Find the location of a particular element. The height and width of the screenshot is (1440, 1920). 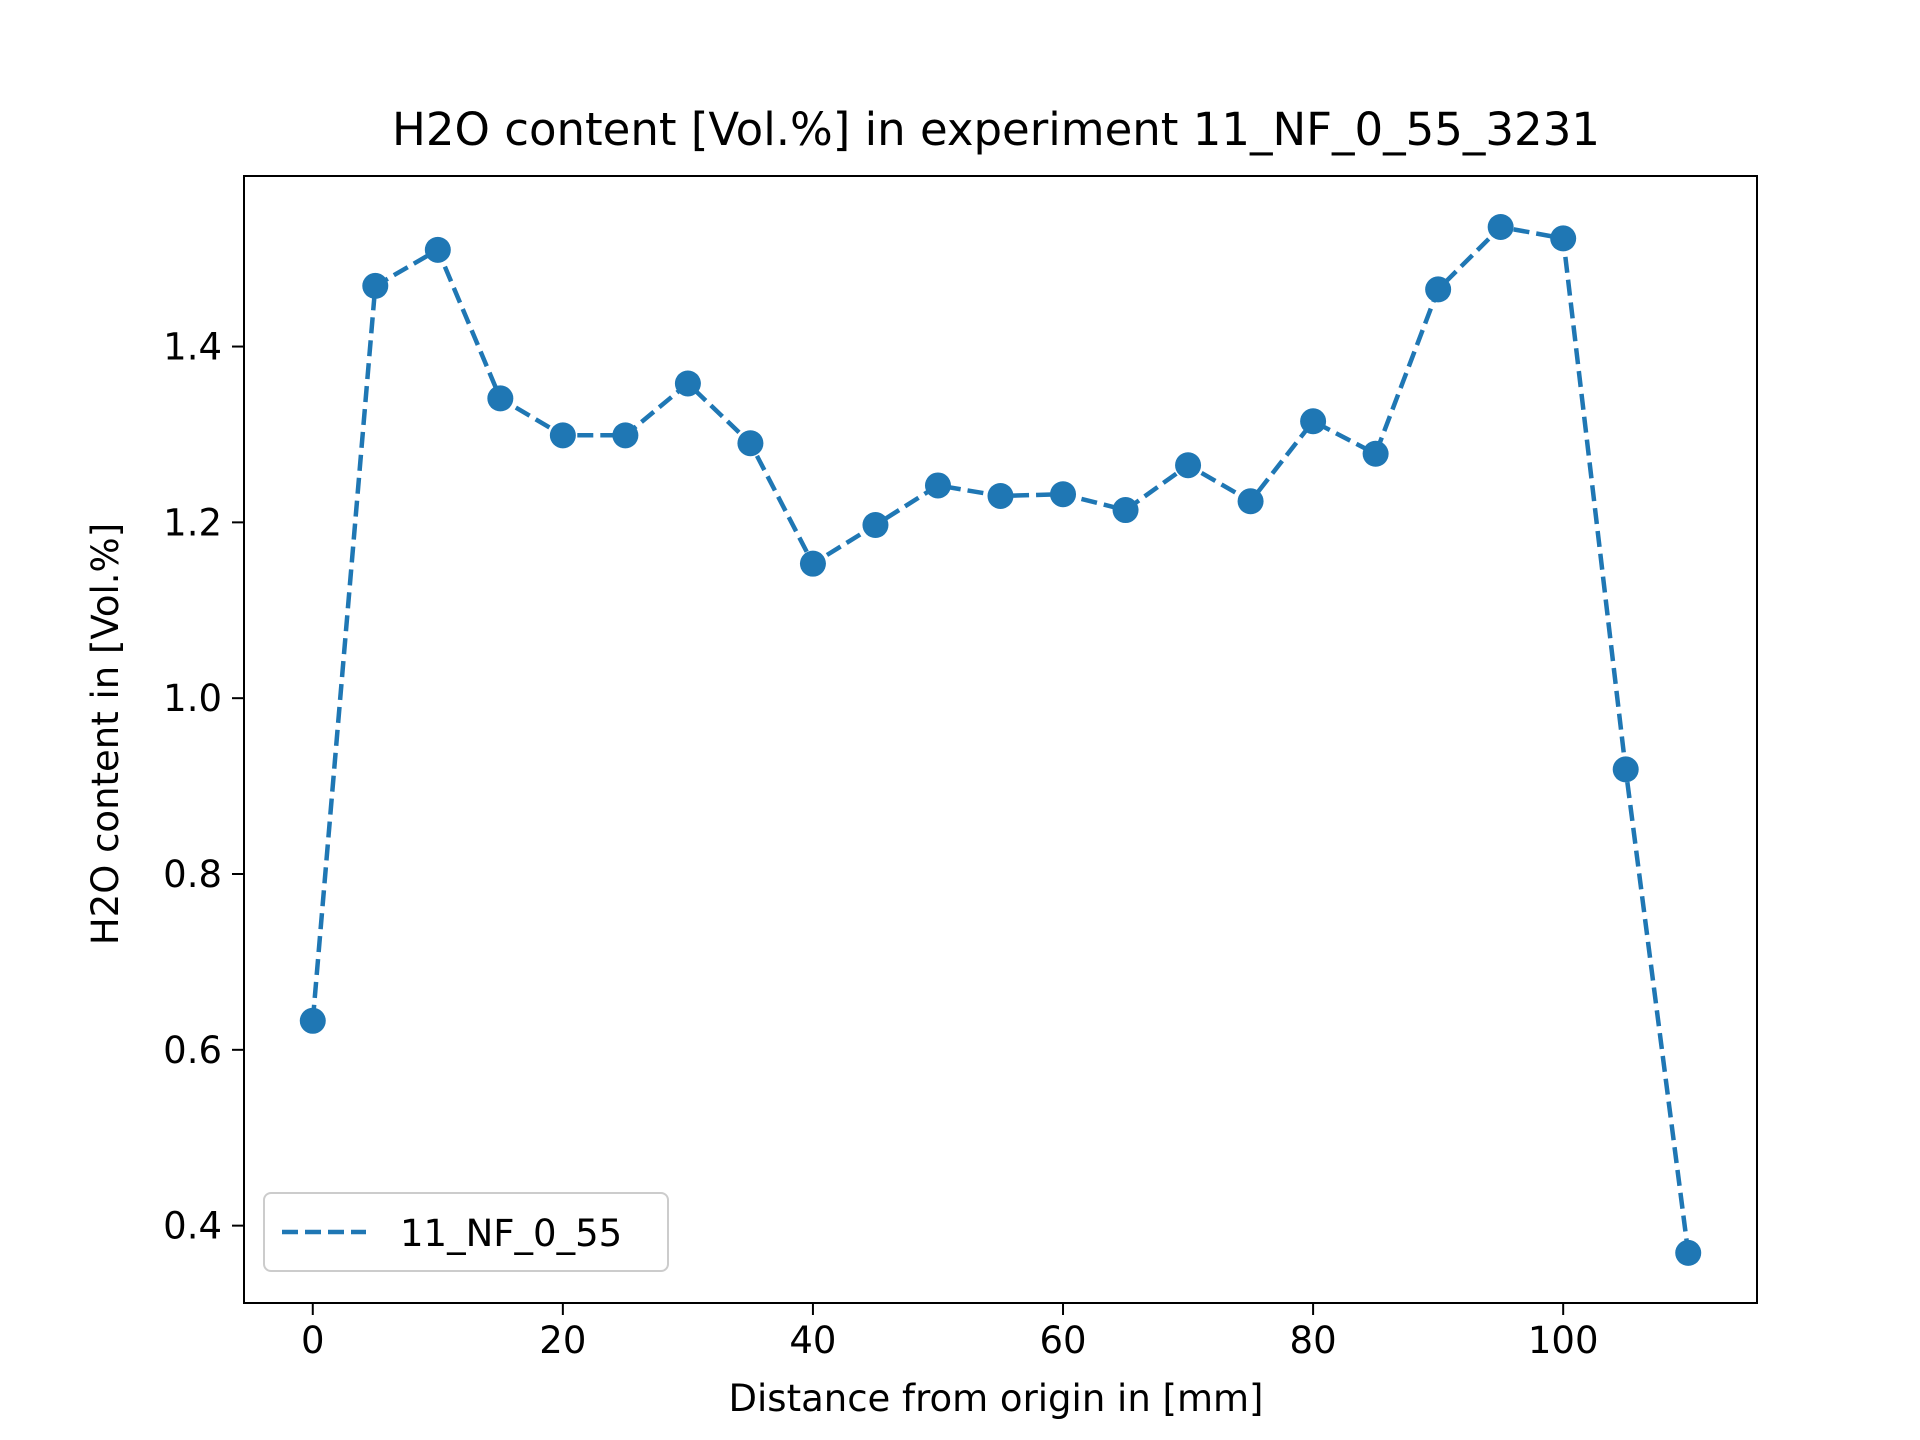

y-axis-label: H2O content in [Vol.%] is located at coordinates (105, 734).